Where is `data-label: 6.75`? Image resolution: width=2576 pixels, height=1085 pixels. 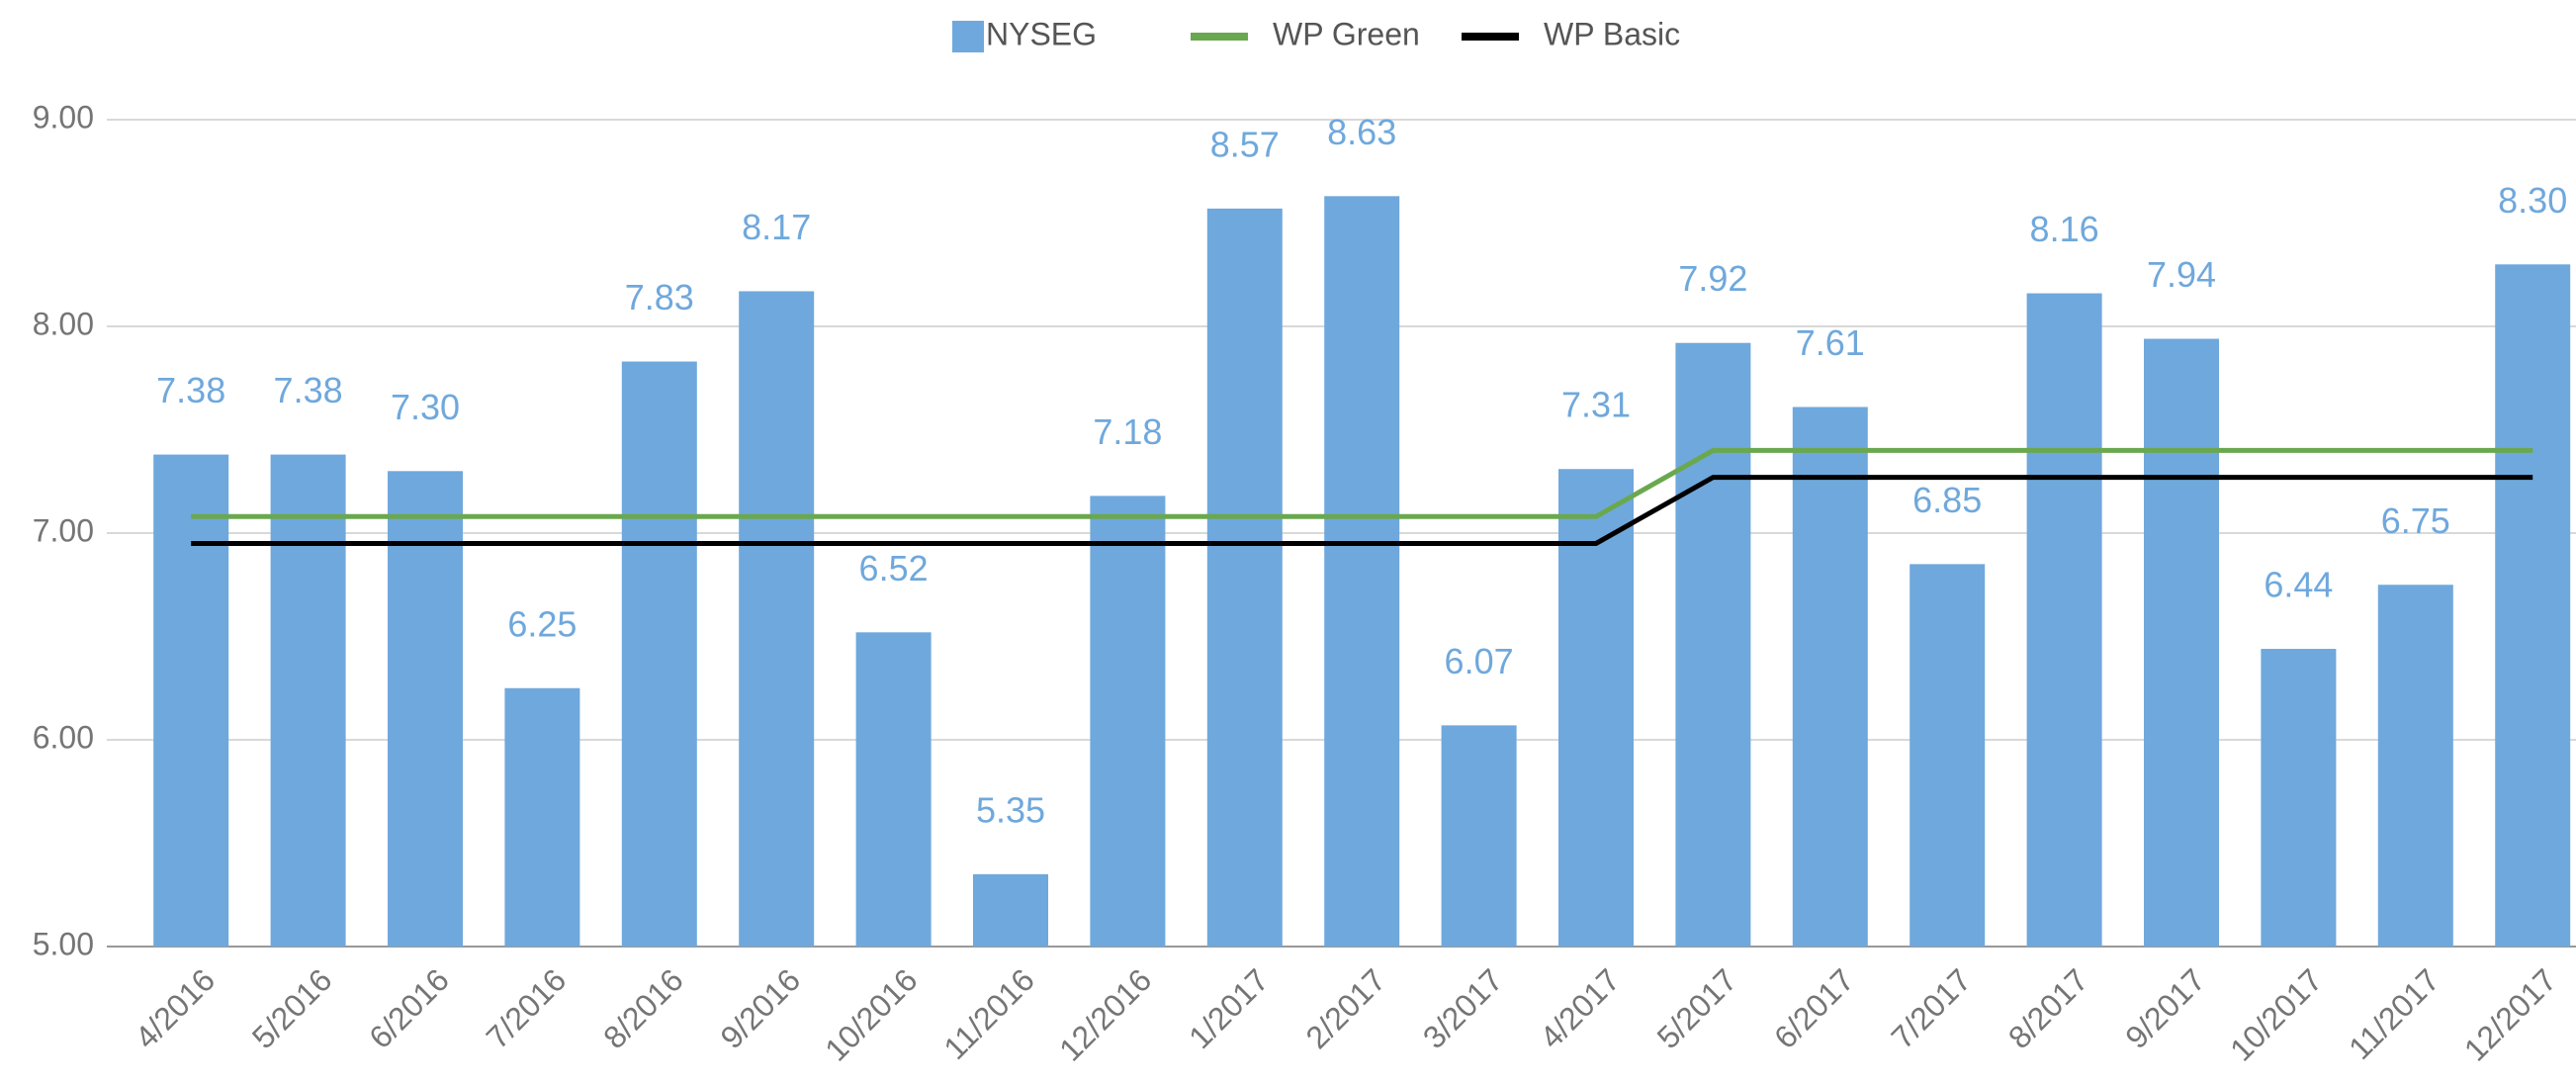 data-label: 6.75 is located at coordinates (2415, 520).